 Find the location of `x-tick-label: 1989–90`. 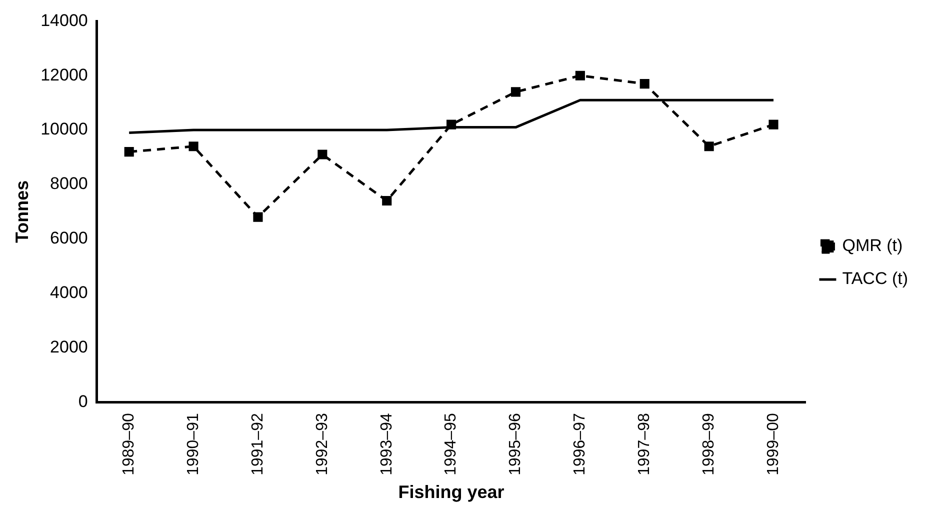

x-tick-label: 1989–90 is located at coordinates (129, 444).